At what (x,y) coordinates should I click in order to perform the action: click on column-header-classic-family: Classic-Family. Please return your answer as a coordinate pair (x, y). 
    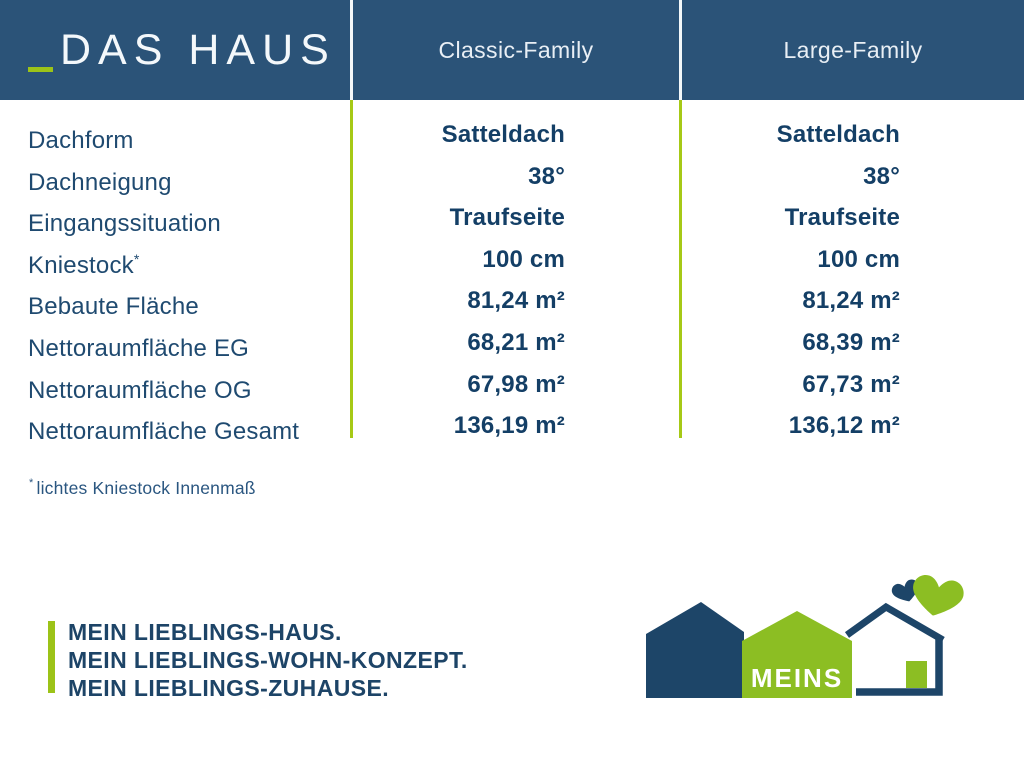
    Looking at the image, I should click on (516, 50).